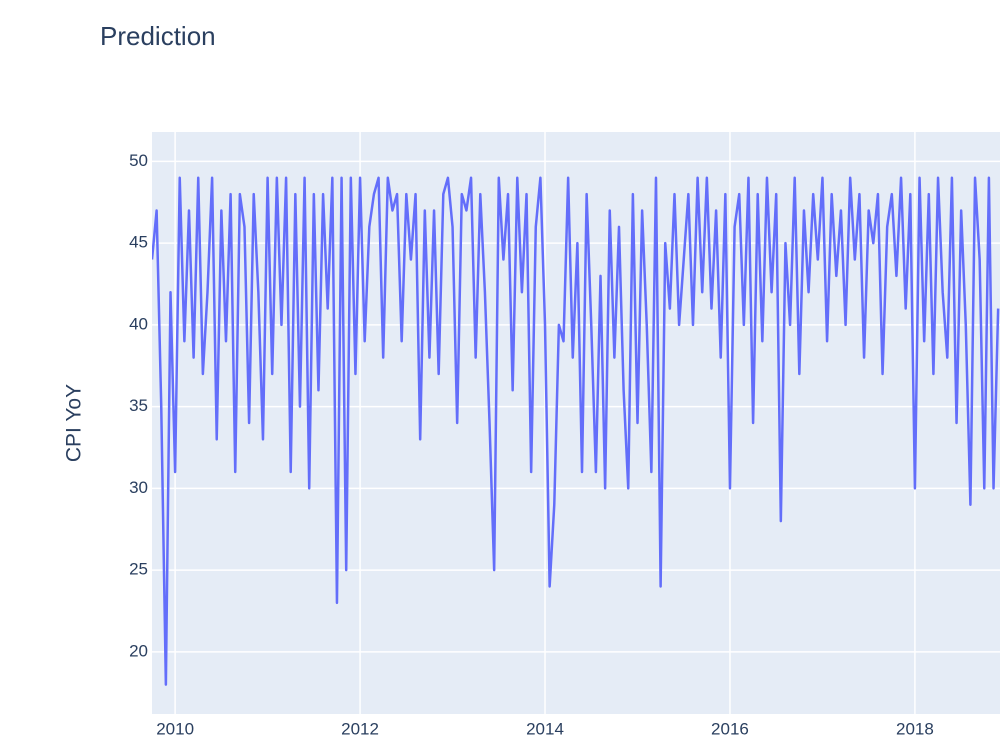  What do you see at coordinates (915, 728) in the screenshot?
I see `x-tick-label: 2018` at bounding box center [915, 728].